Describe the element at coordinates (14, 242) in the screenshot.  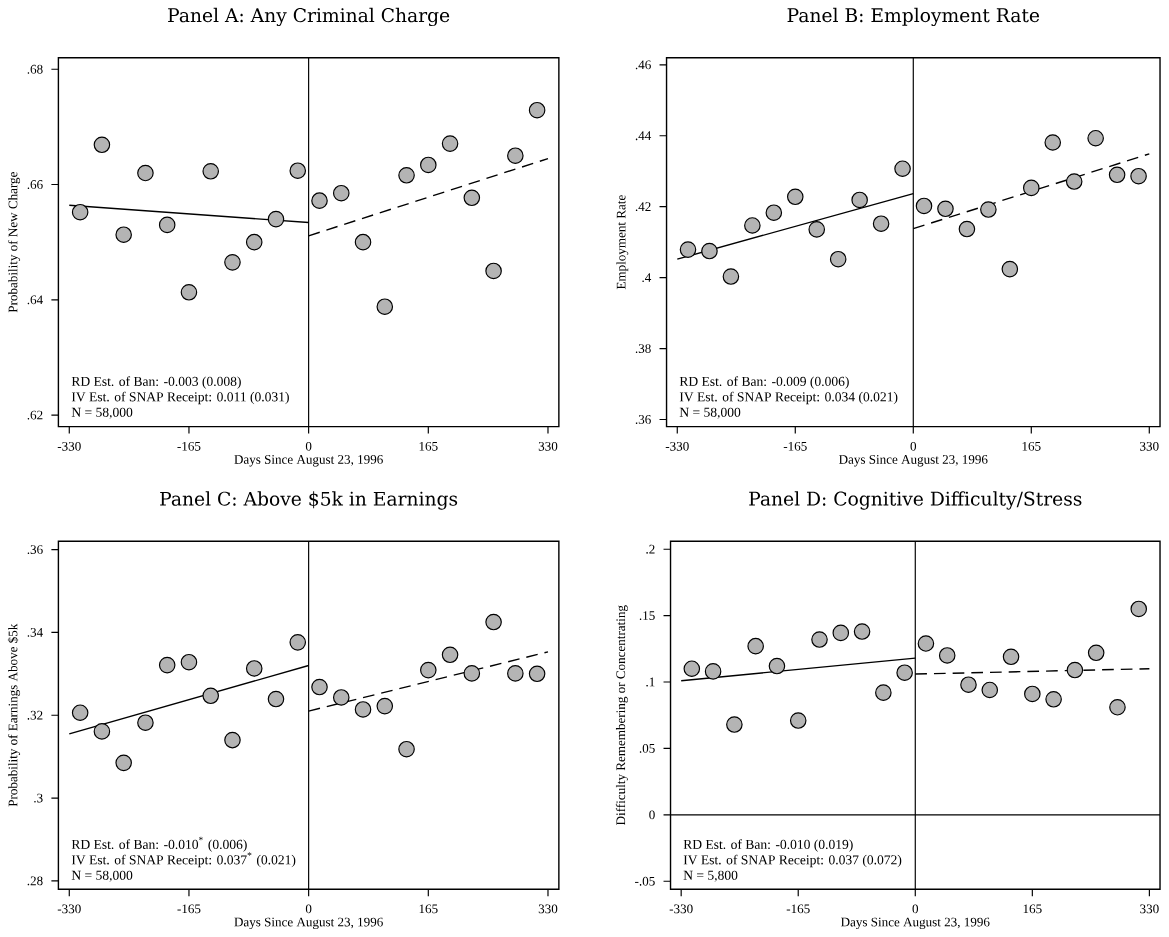
I see `y-axis-title: Probability of New Charge` at that location.